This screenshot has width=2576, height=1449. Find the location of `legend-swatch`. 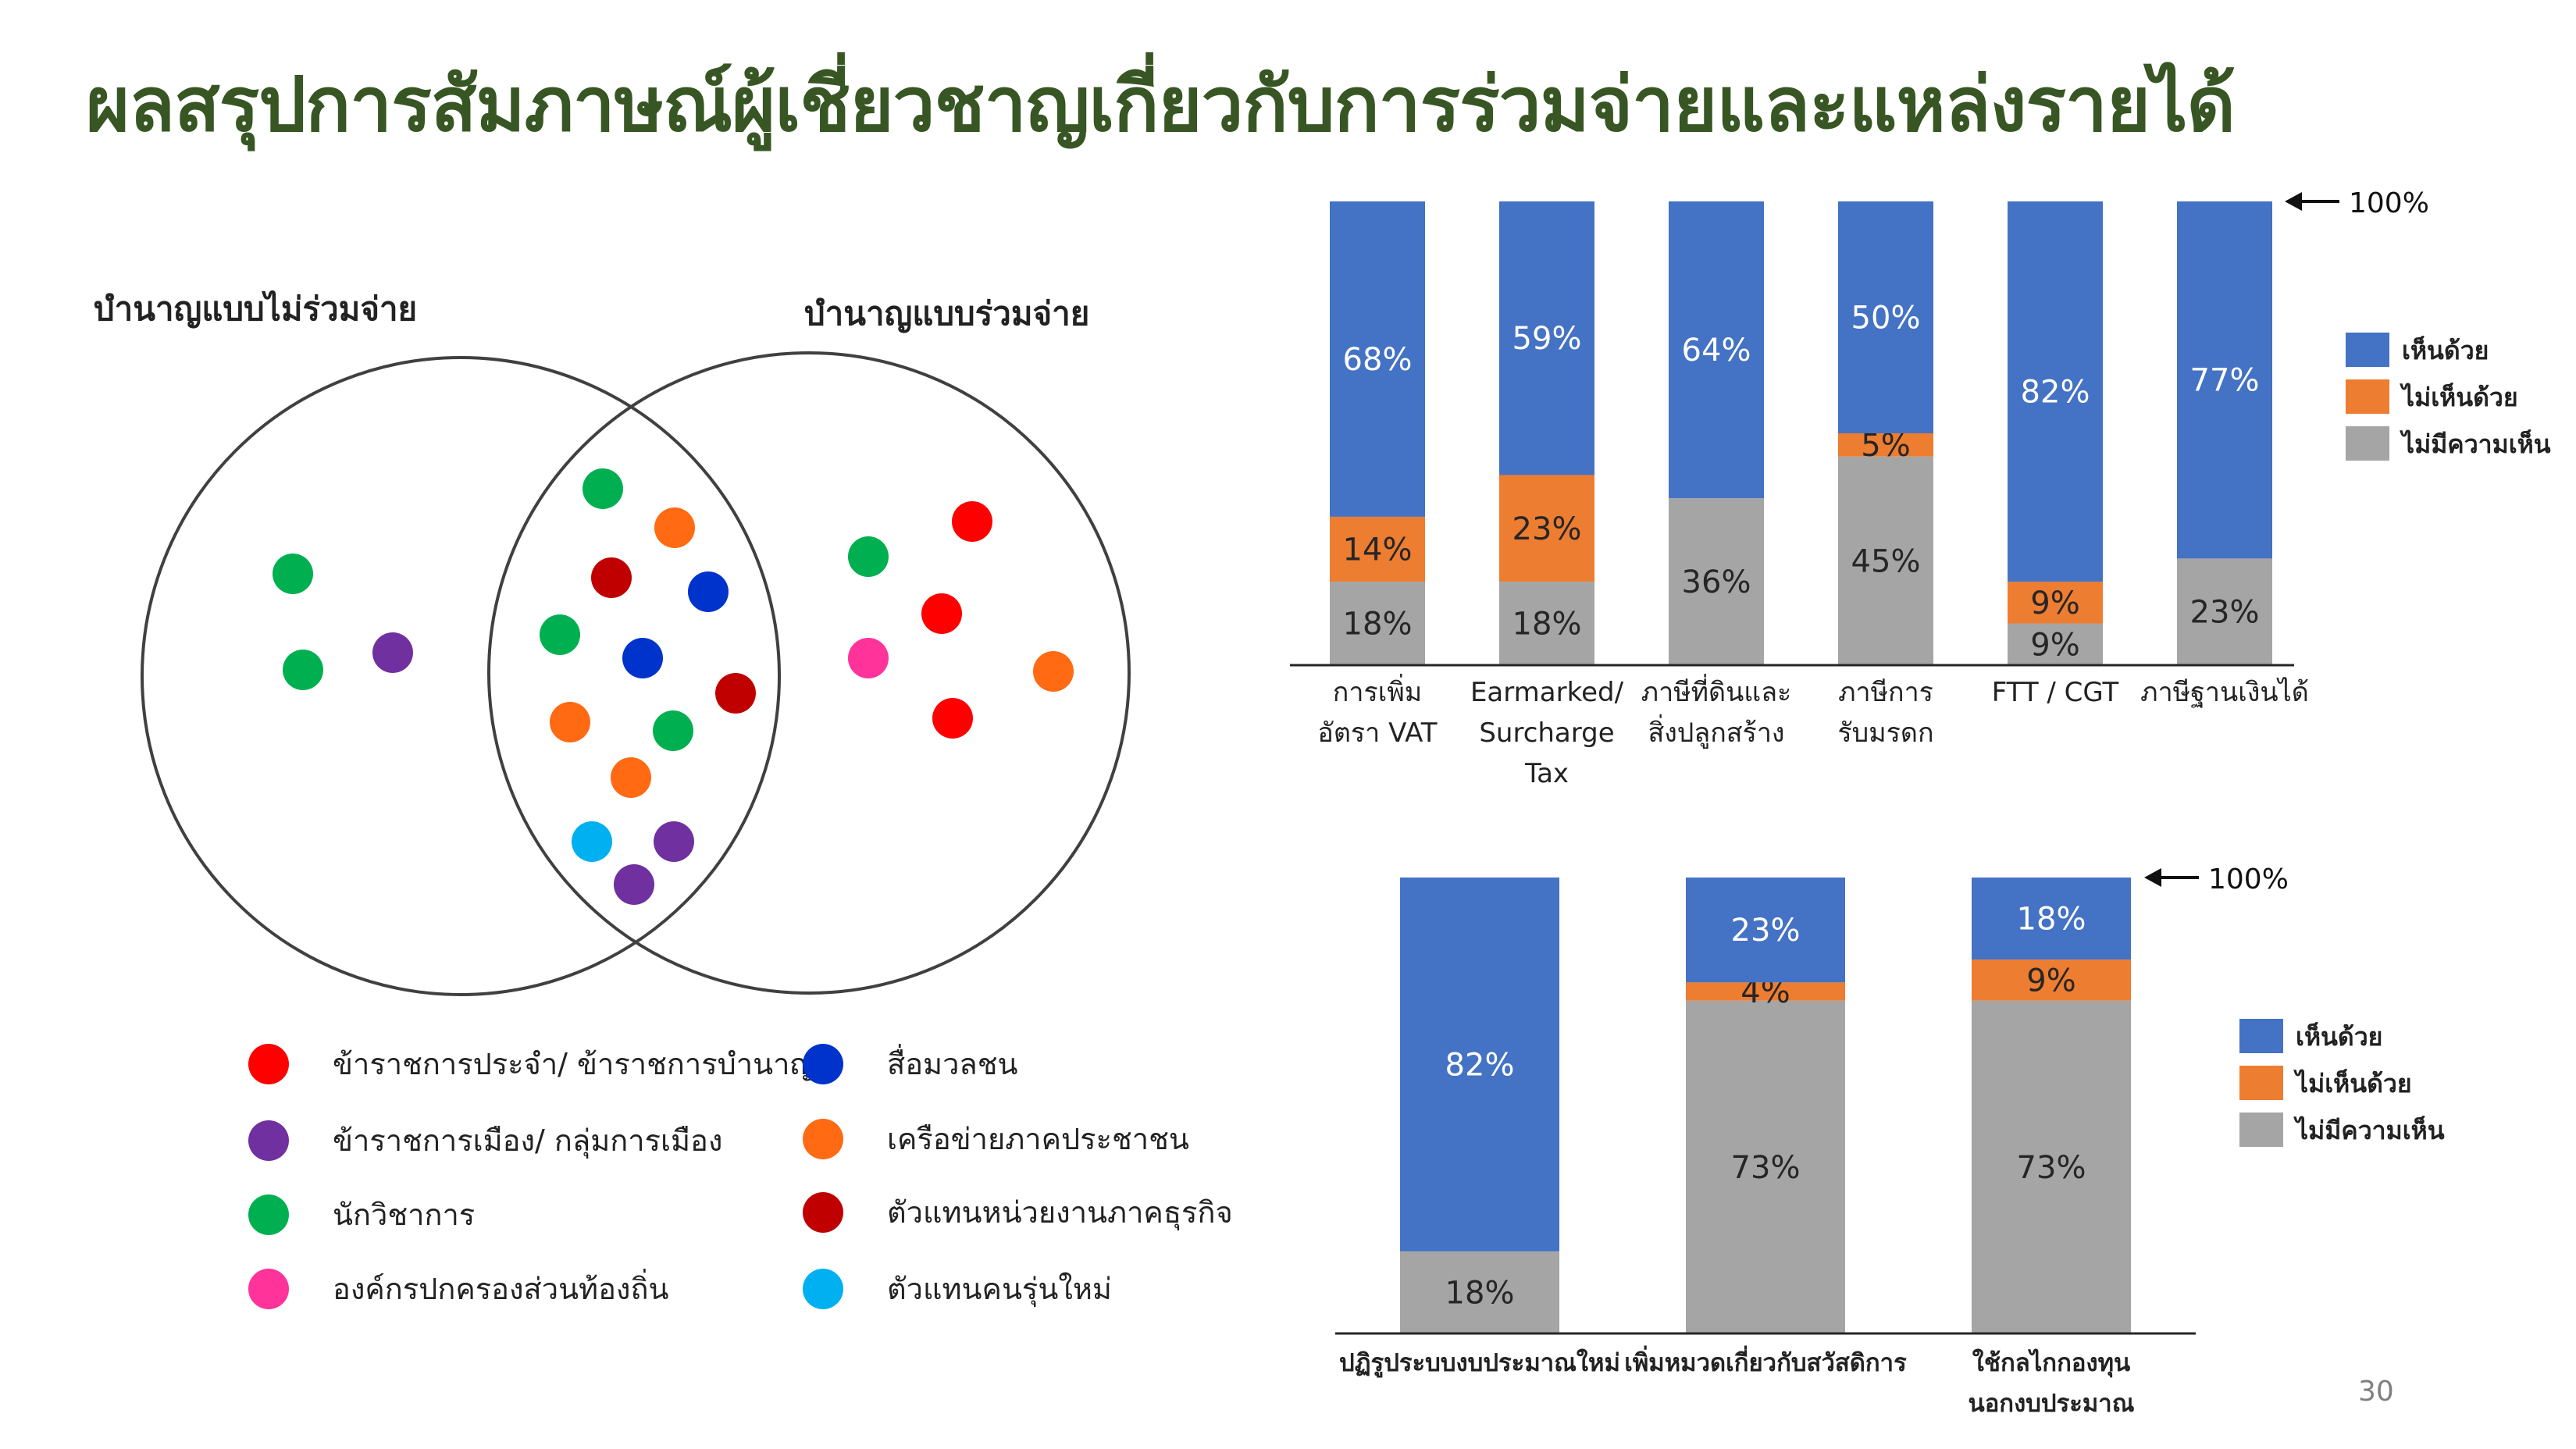

legend-swatch is located at coordinates (2367, 350).